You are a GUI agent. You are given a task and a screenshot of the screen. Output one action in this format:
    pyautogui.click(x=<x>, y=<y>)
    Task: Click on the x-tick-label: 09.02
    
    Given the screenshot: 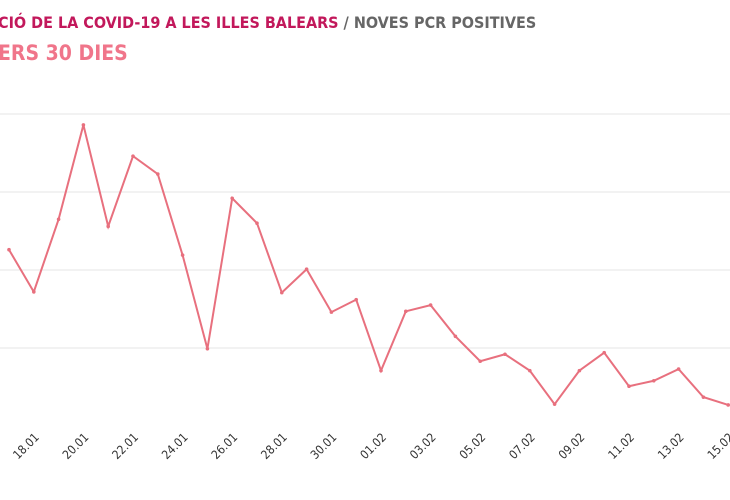 What is the action you would take?
    pyautogui.click(x=572, y=446)
    